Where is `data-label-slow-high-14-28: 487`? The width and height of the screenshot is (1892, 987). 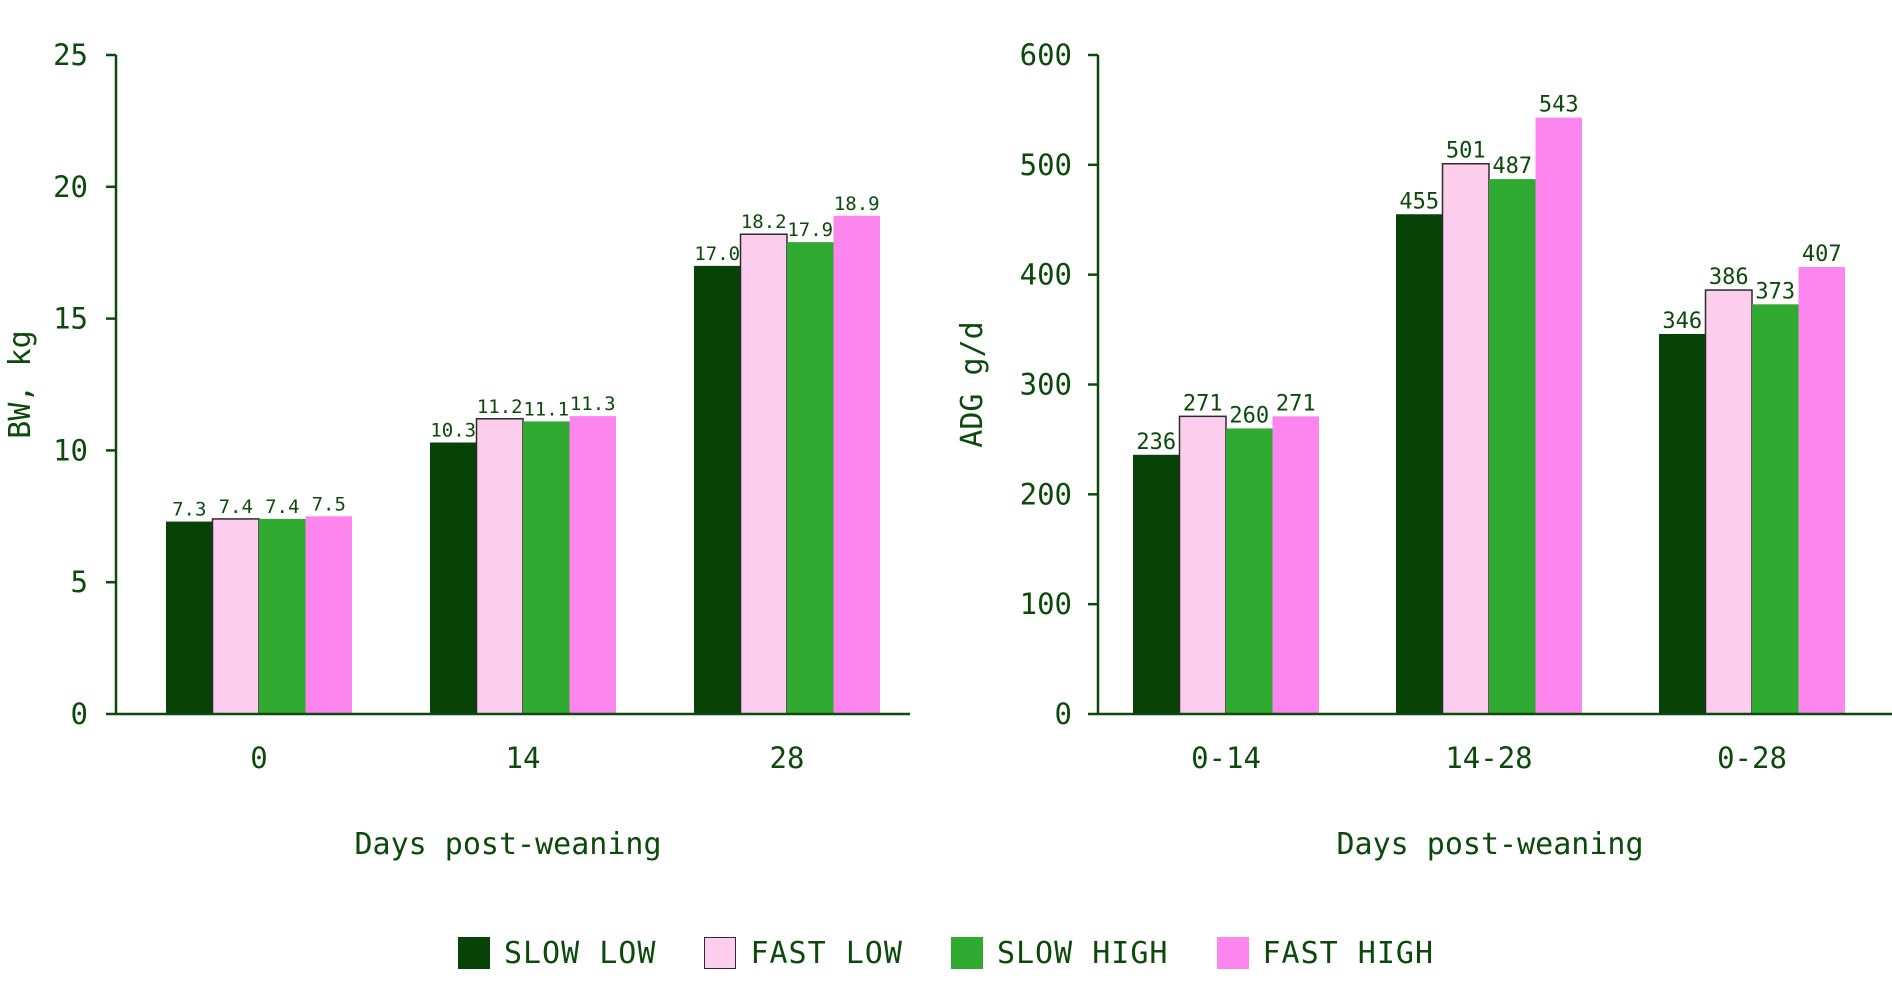 data-label-slow-high-14-28: 487 is located at coordinates (1512, 166).